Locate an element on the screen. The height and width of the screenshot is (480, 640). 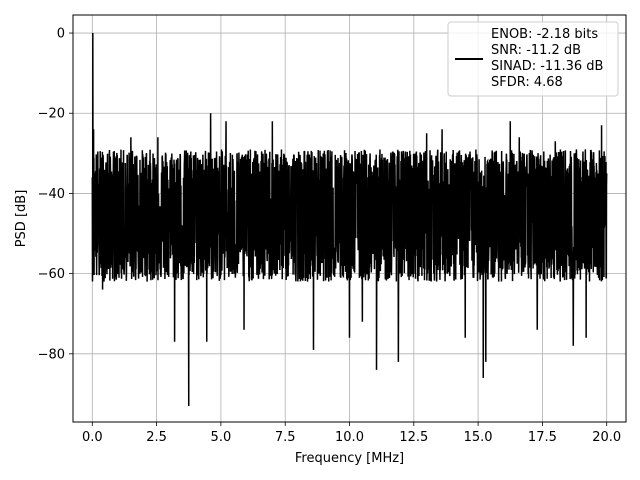
y-tick-label: −20 is located at coordinates (51, 114).